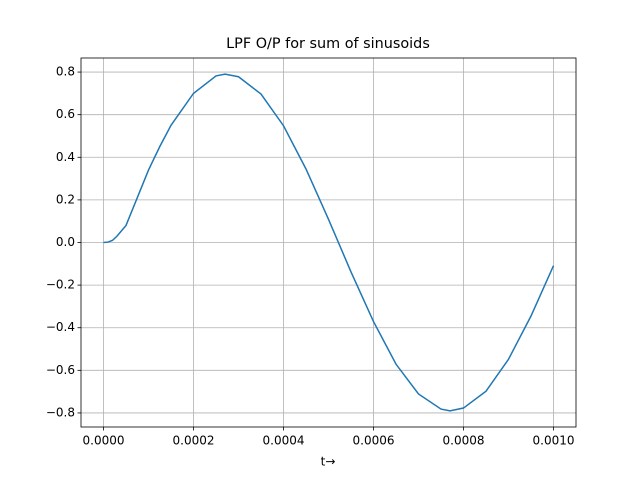 The height and width of the screenshot is (484, 640). What do you see at coordinates (328, 44) in the screenshot?
I see `chart-title: LPF O/P for sum of sinusoids` at bounding box center [328, 44].